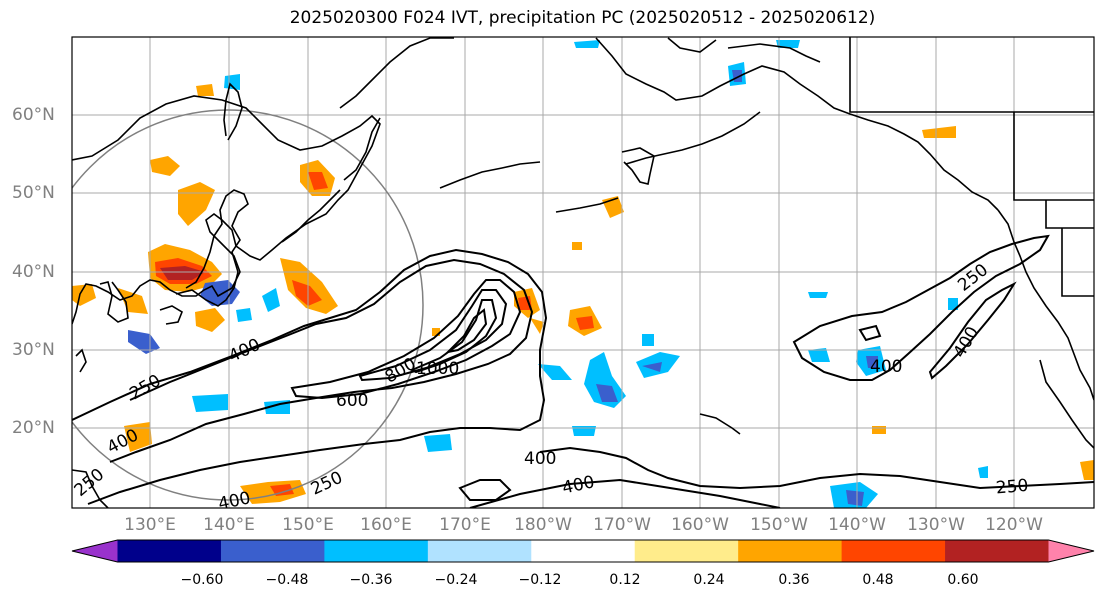 This screenshot has height=601, width=1105. What do you see at coordinates (352, 401) in the screenshot?
I see `contour-label: 600` at bounding box center [352, 401].